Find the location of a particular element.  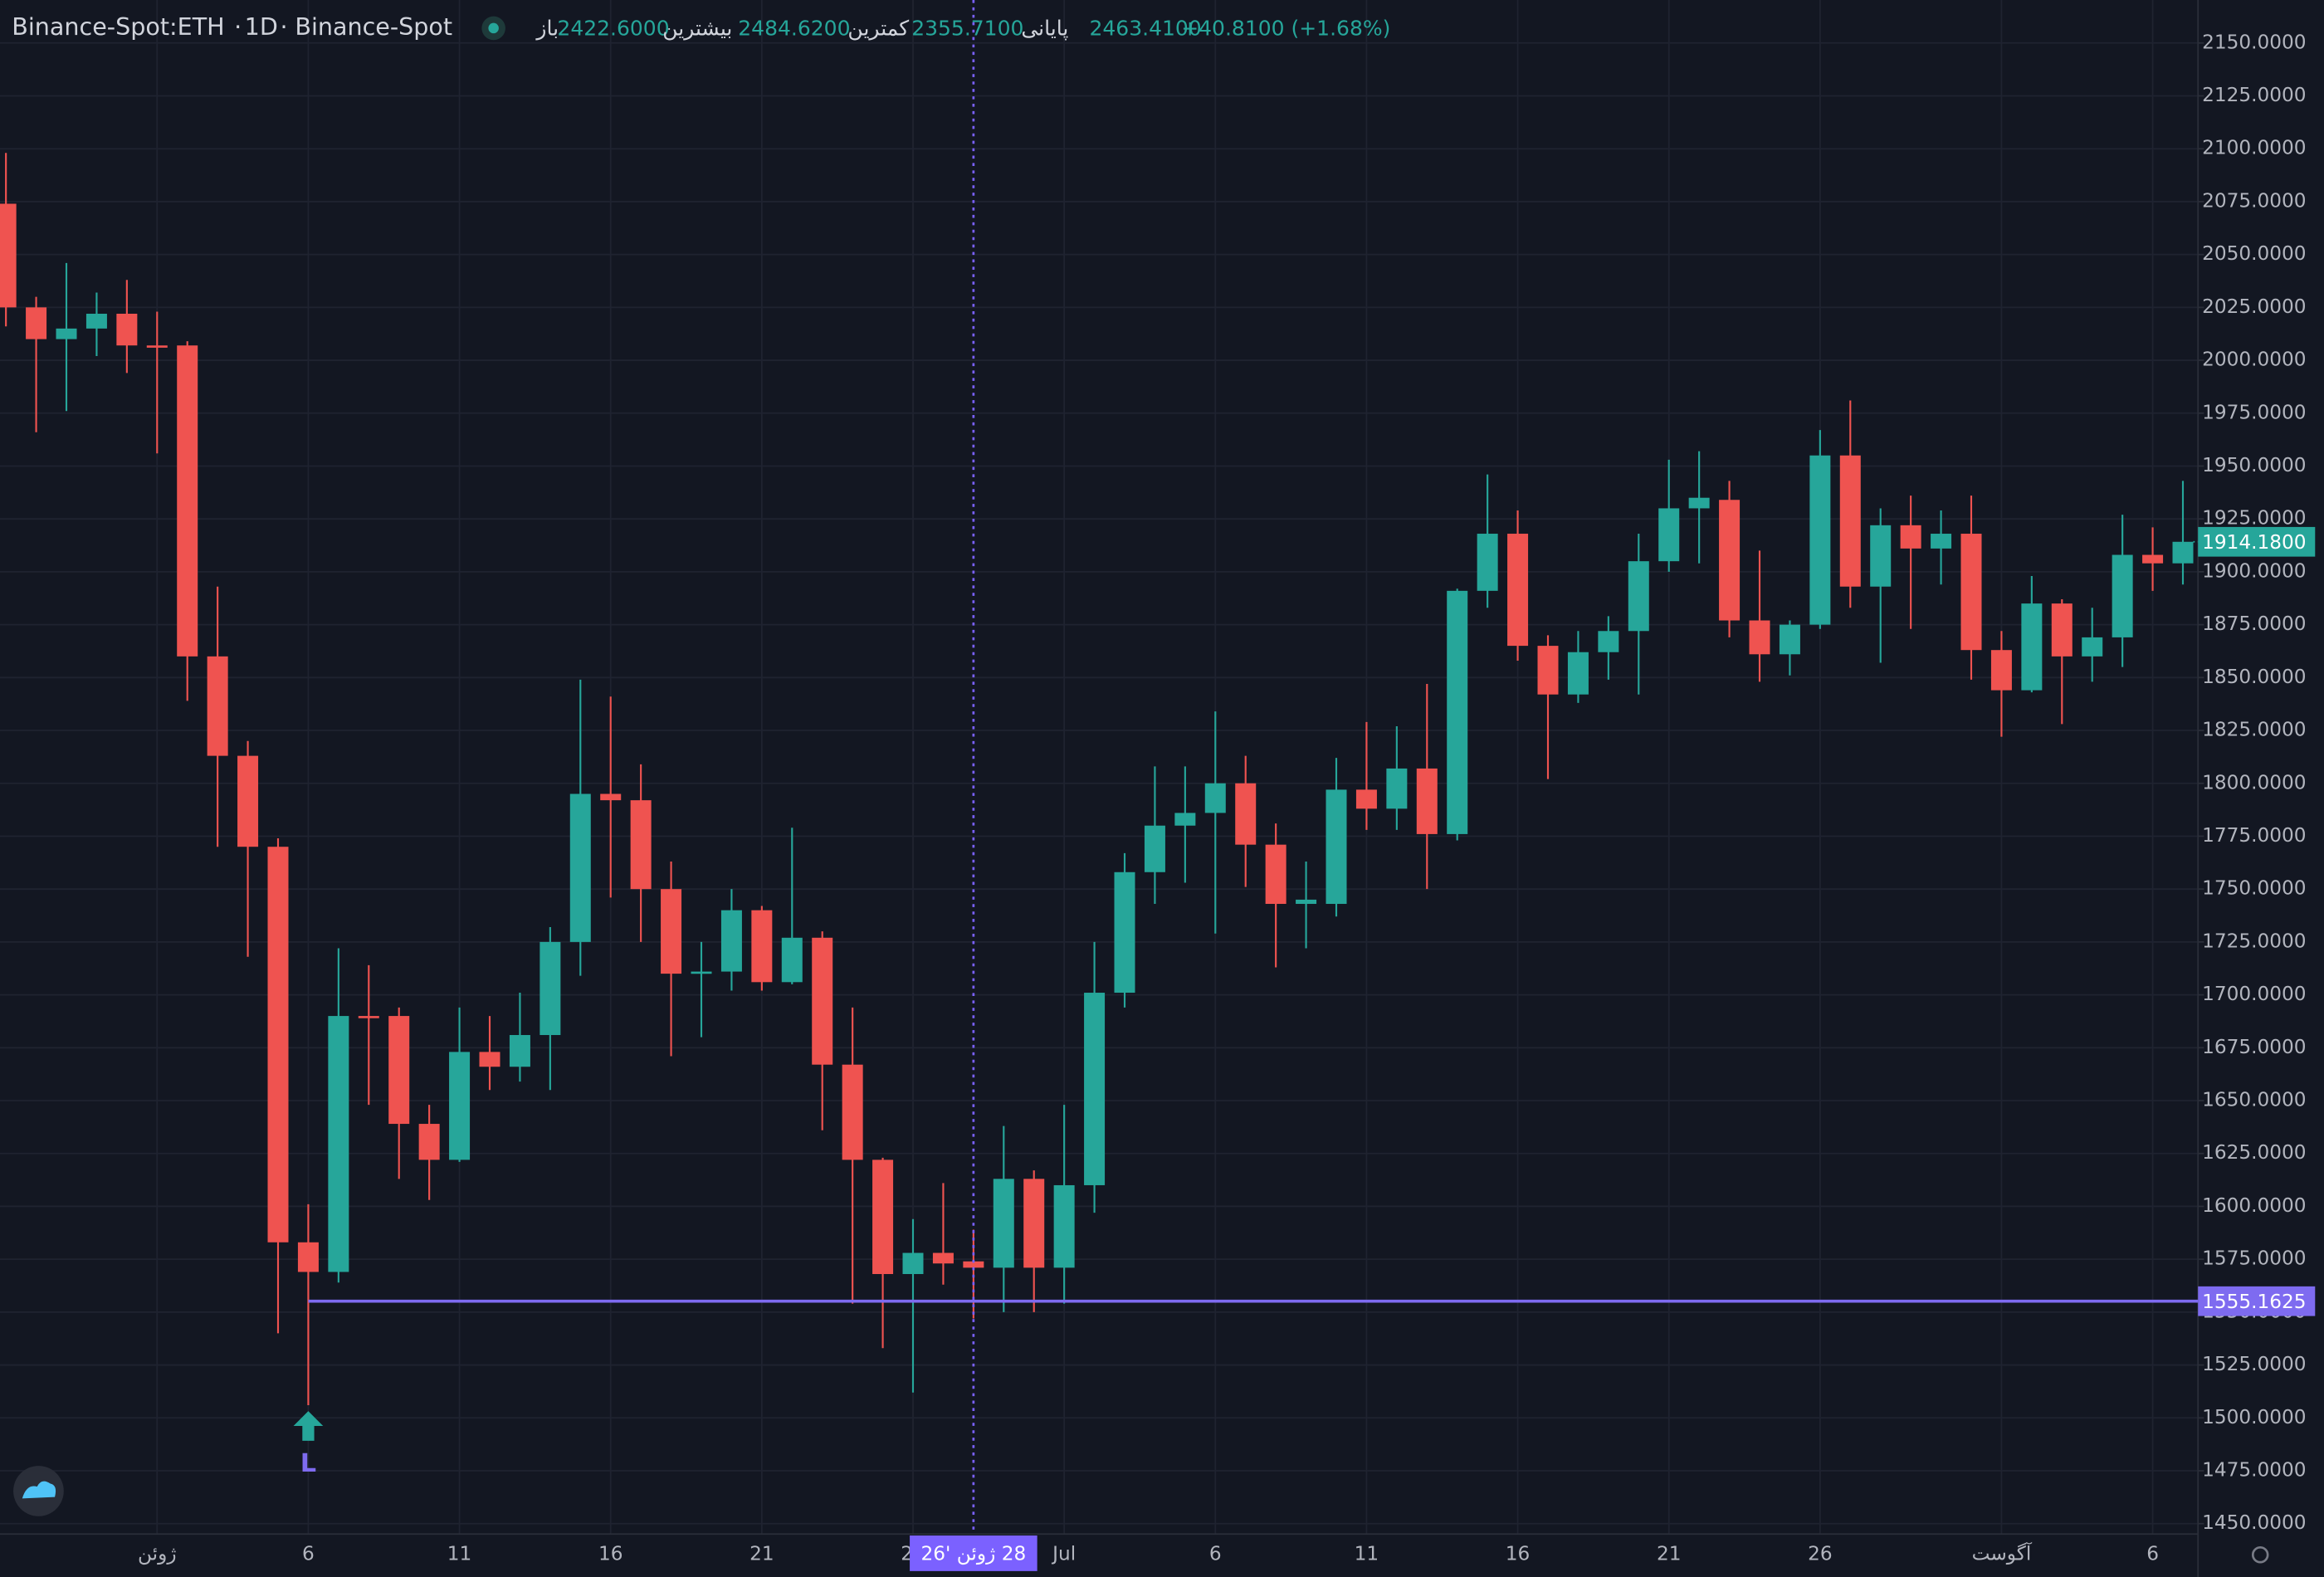

horizontal-line-label-bg is located at coordinates (2257, 1301).